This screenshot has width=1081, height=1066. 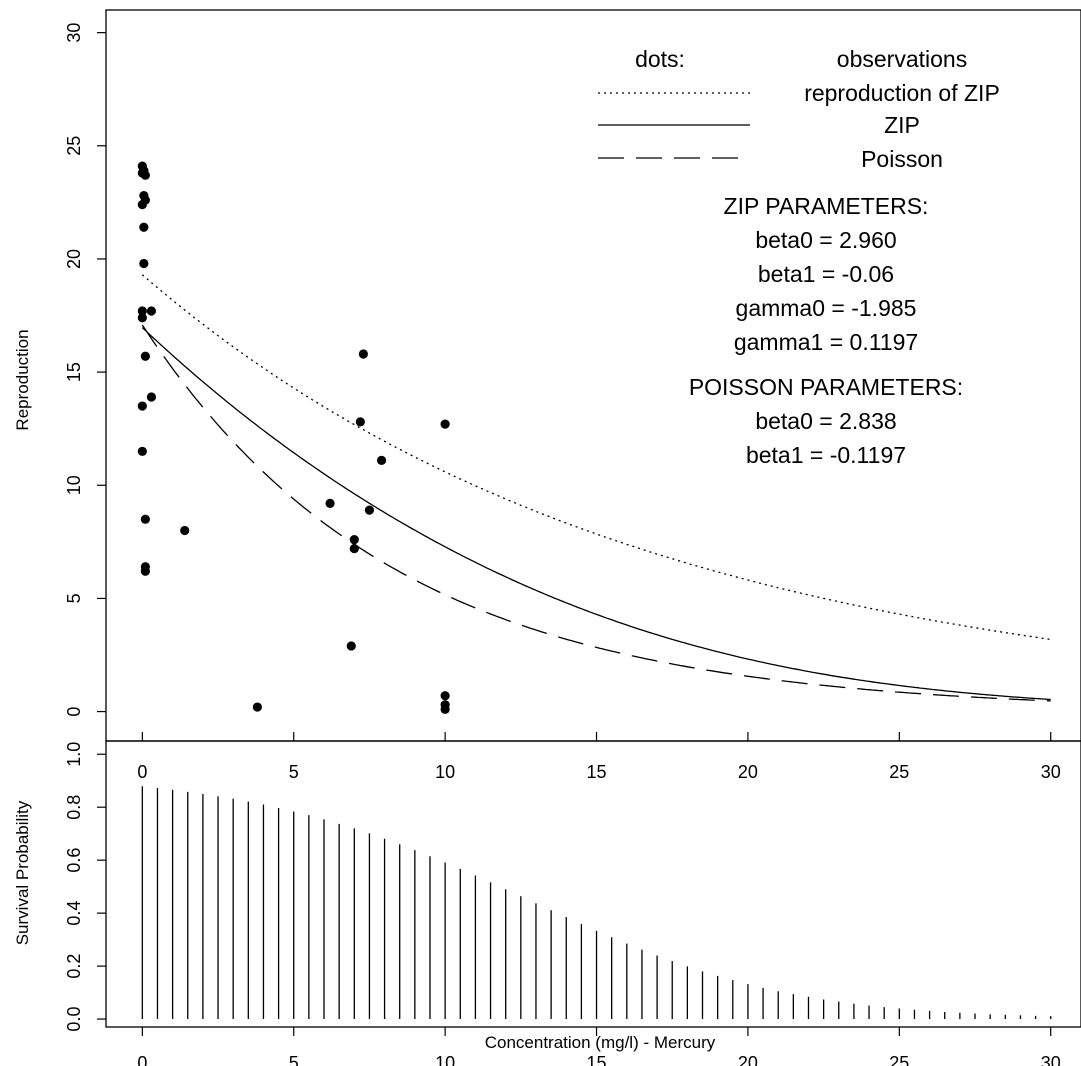 What do you see at coordinates (1051, 1059) in the screenshot?
I see `bottom-x-tick-label: 30` at bounding box center [1051, 1059].